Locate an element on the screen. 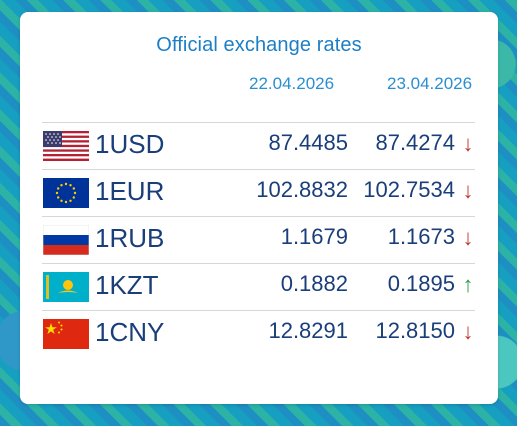 The image size is (517, 426). kz-flag-icon is located at coordinates (66, 287).